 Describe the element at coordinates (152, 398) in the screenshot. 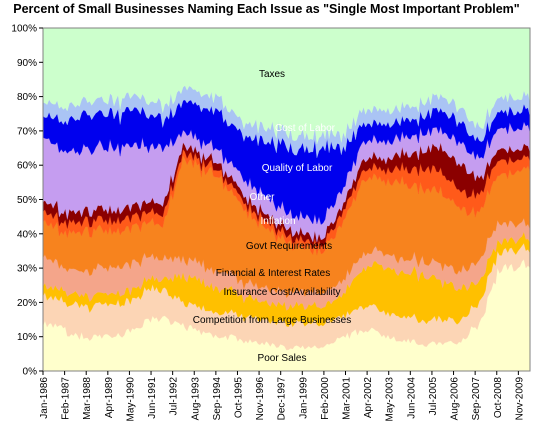

I see `x-tick-label: Jun-1991` at that location.